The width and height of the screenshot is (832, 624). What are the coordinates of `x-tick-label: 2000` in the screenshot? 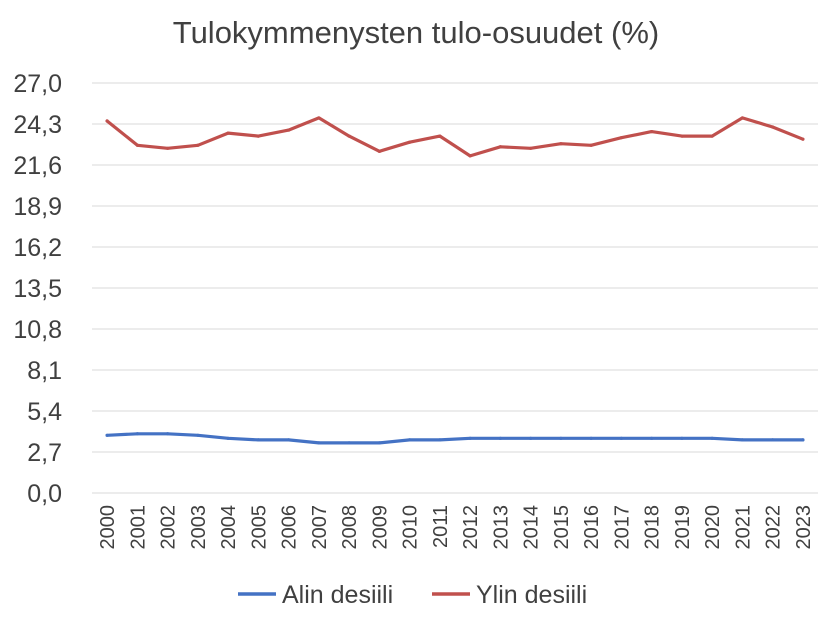 It's located at (108, 527).